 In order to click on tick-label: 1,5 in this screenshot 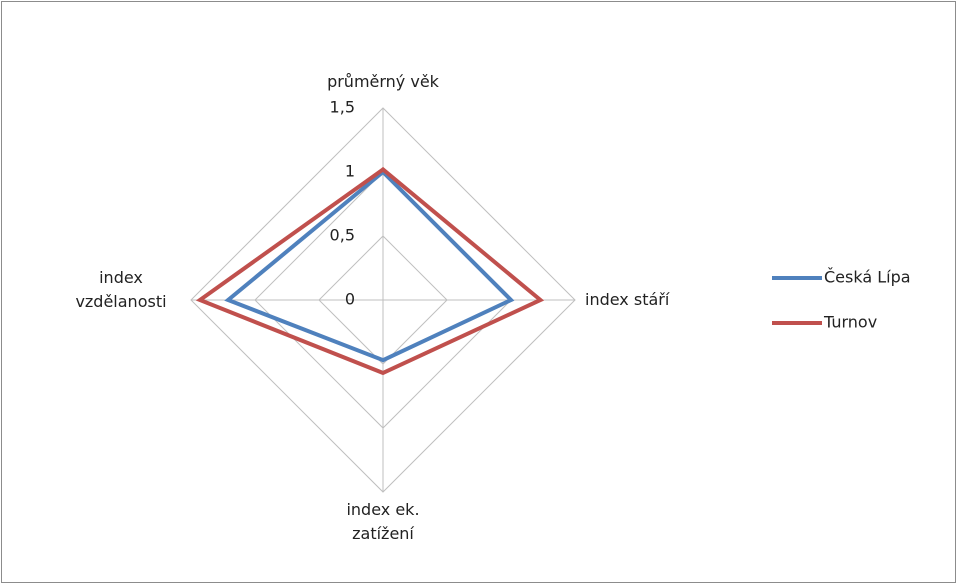, I will do `click(342, 107)`.